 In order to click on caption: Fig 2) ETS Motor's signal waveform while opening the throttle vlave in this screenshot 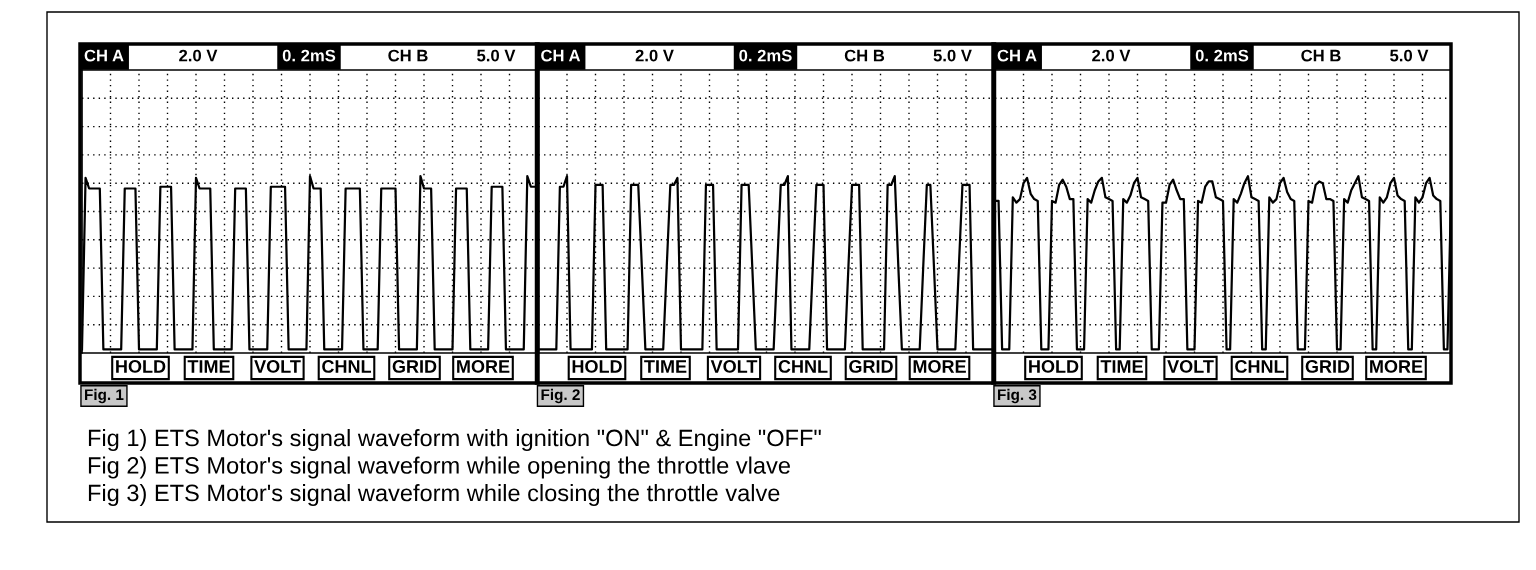, I will do `click(439, 467)`.